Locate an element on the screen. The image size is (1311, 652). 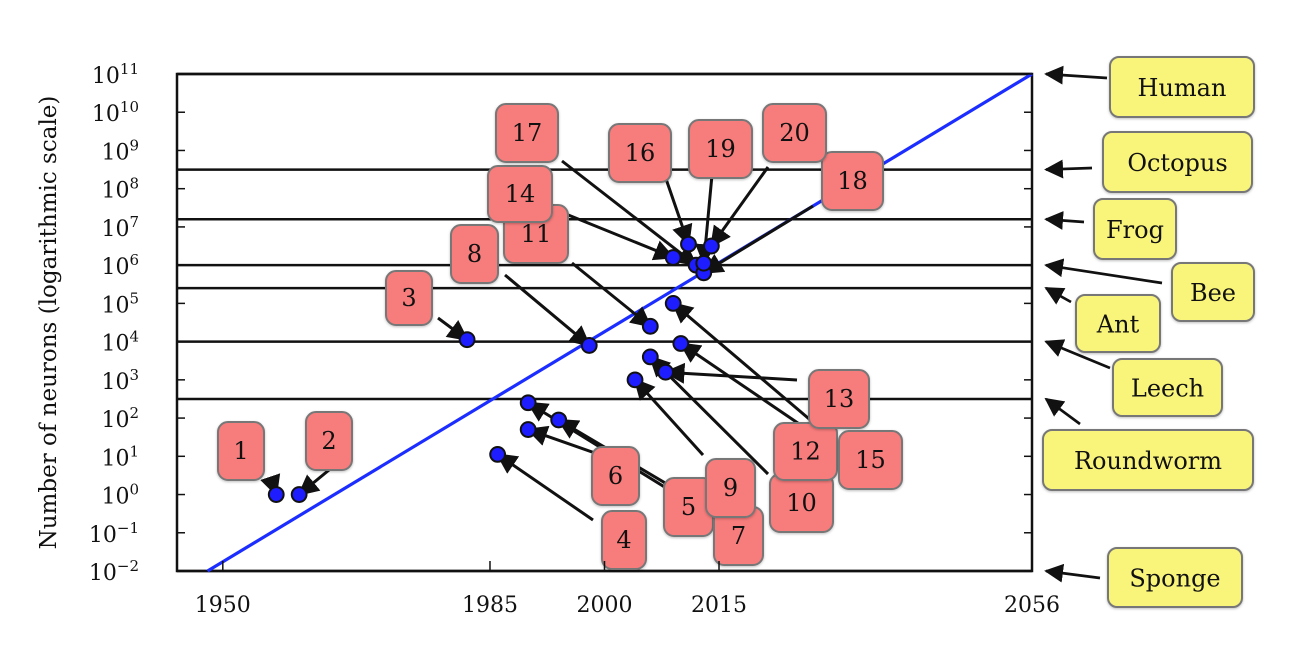
label-number-7: 7 is located at coordinates (738, 536).